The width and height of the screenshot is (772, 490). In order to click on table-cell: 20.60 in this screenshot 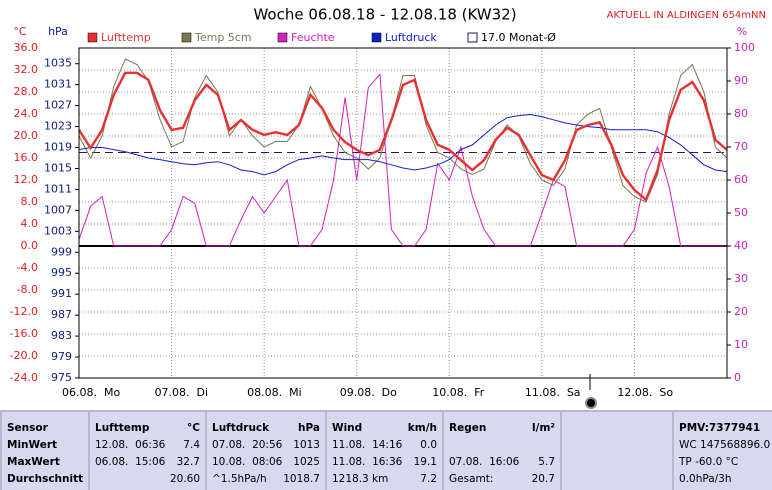, I will do `click(185, 479)`.